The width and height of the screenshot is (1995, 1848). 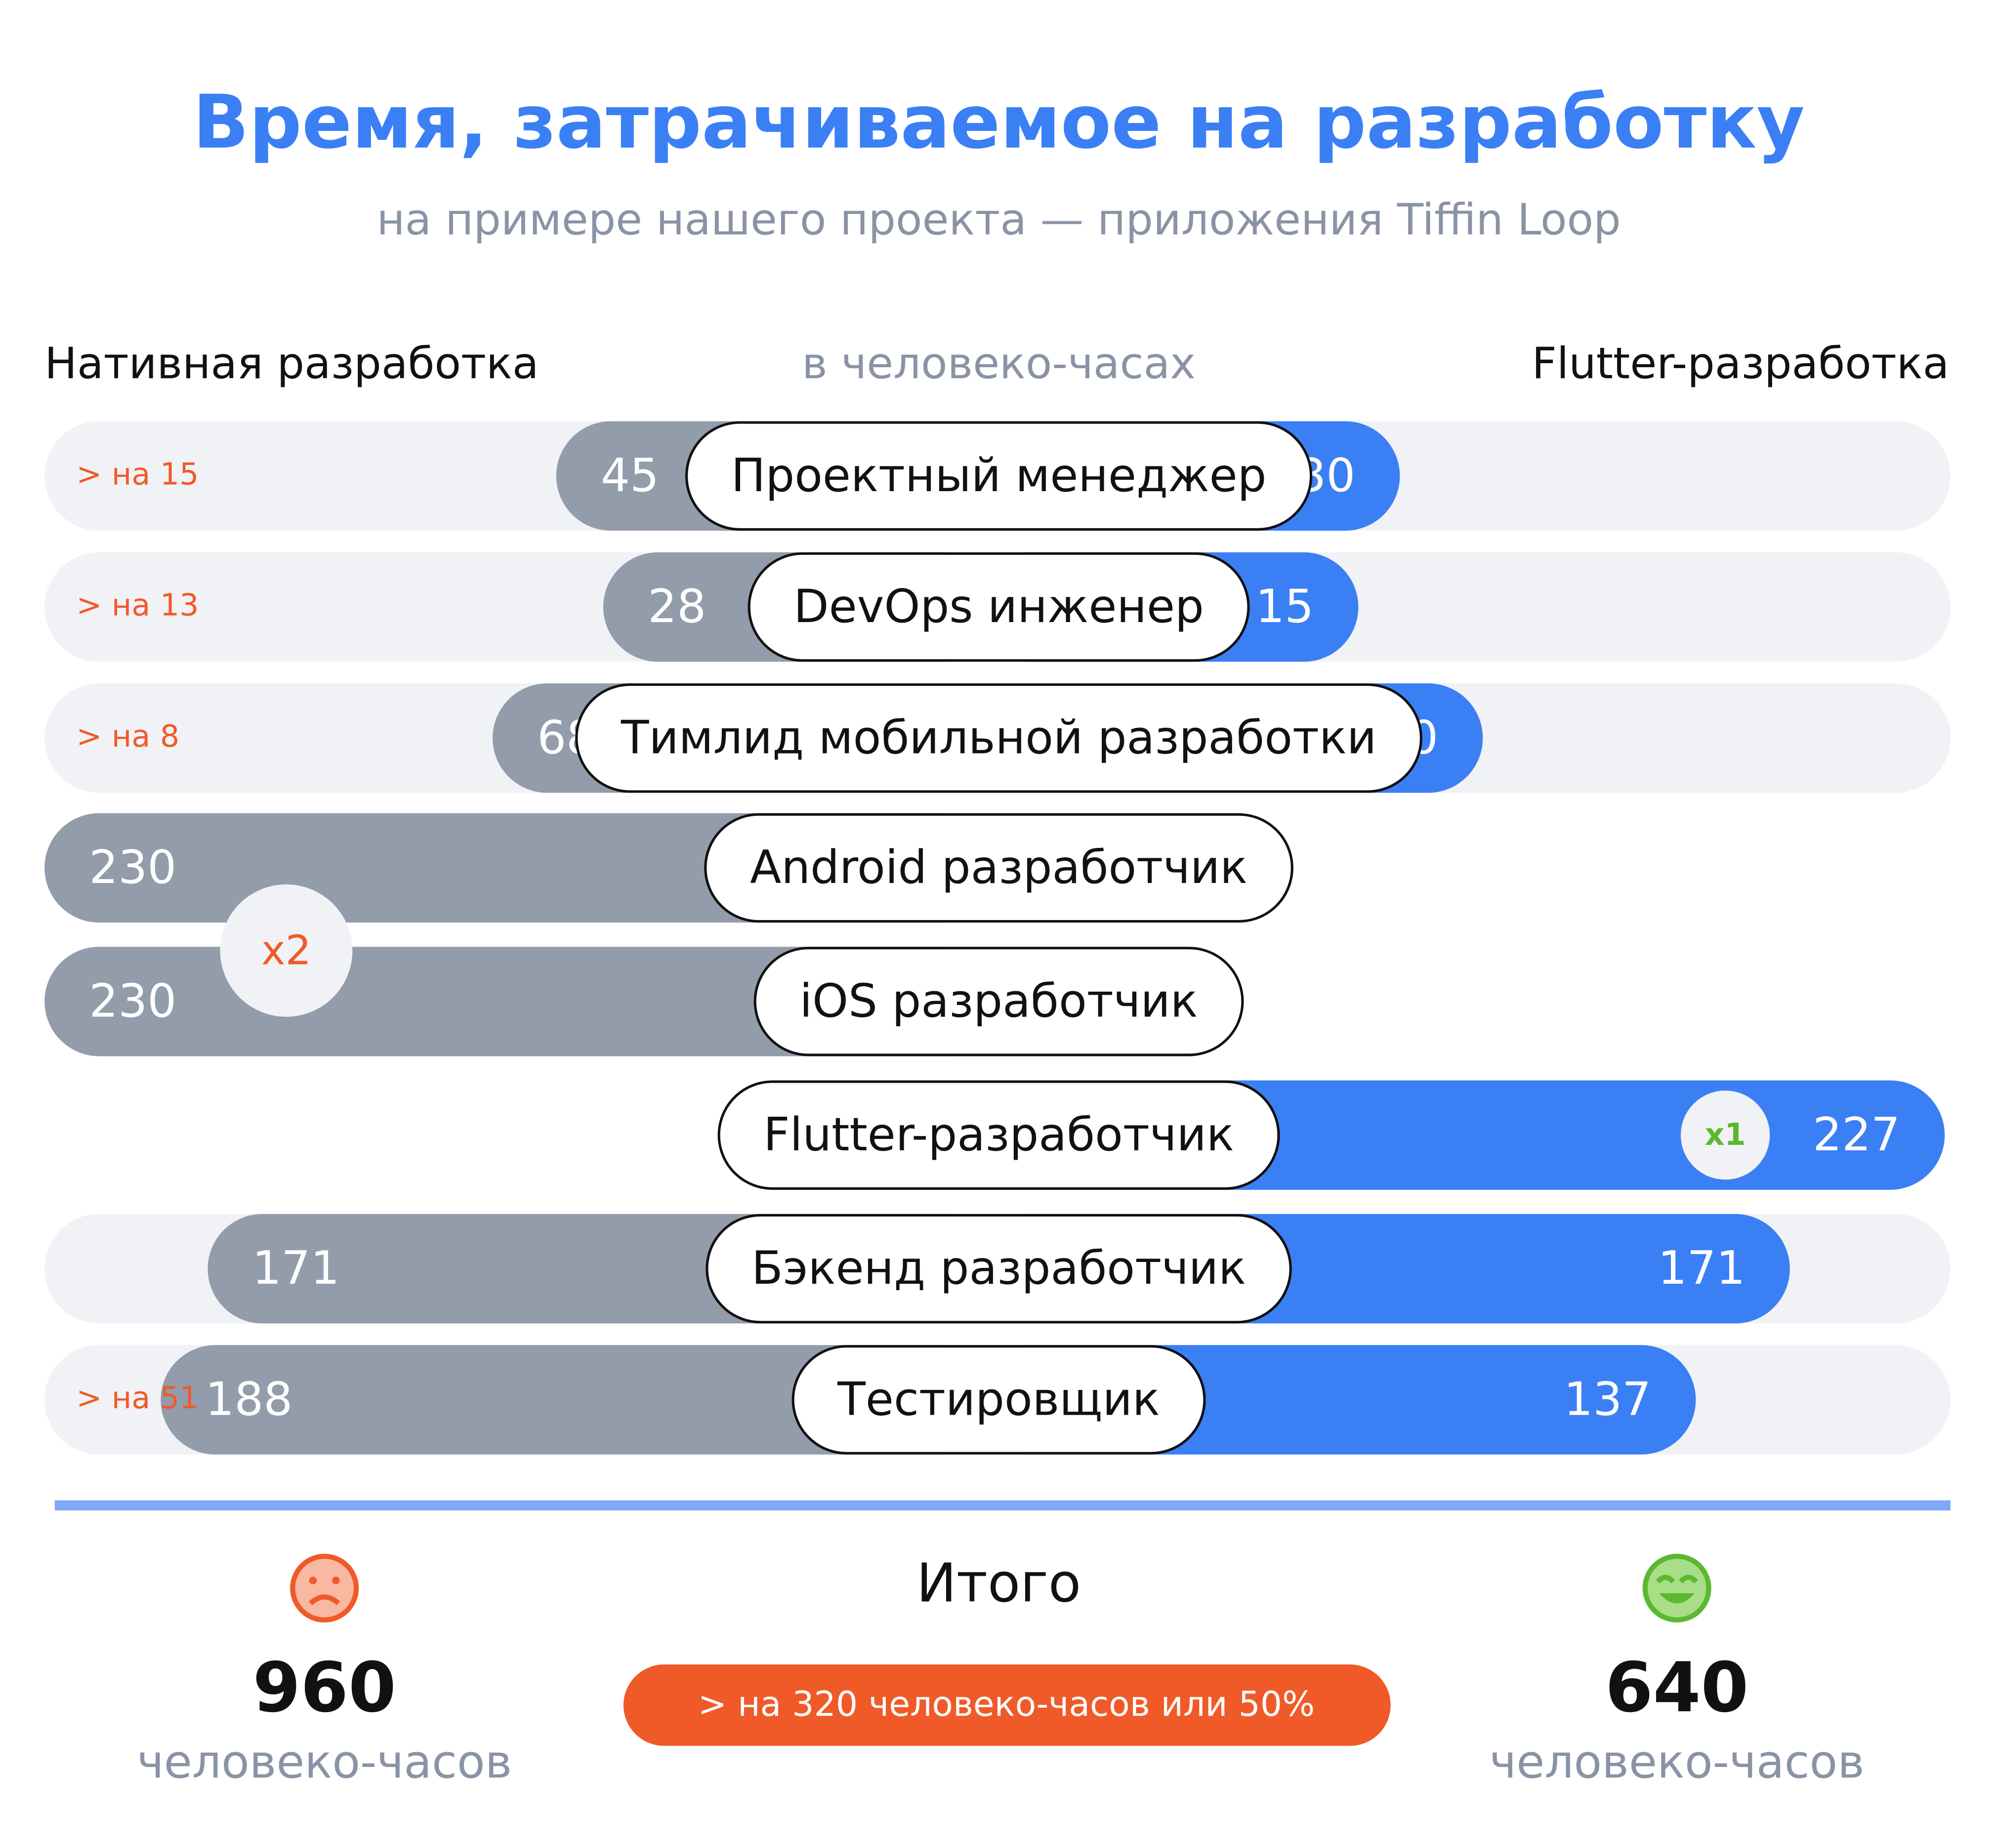 I want to click on difference: > на 13, so click(x=138, y=605).